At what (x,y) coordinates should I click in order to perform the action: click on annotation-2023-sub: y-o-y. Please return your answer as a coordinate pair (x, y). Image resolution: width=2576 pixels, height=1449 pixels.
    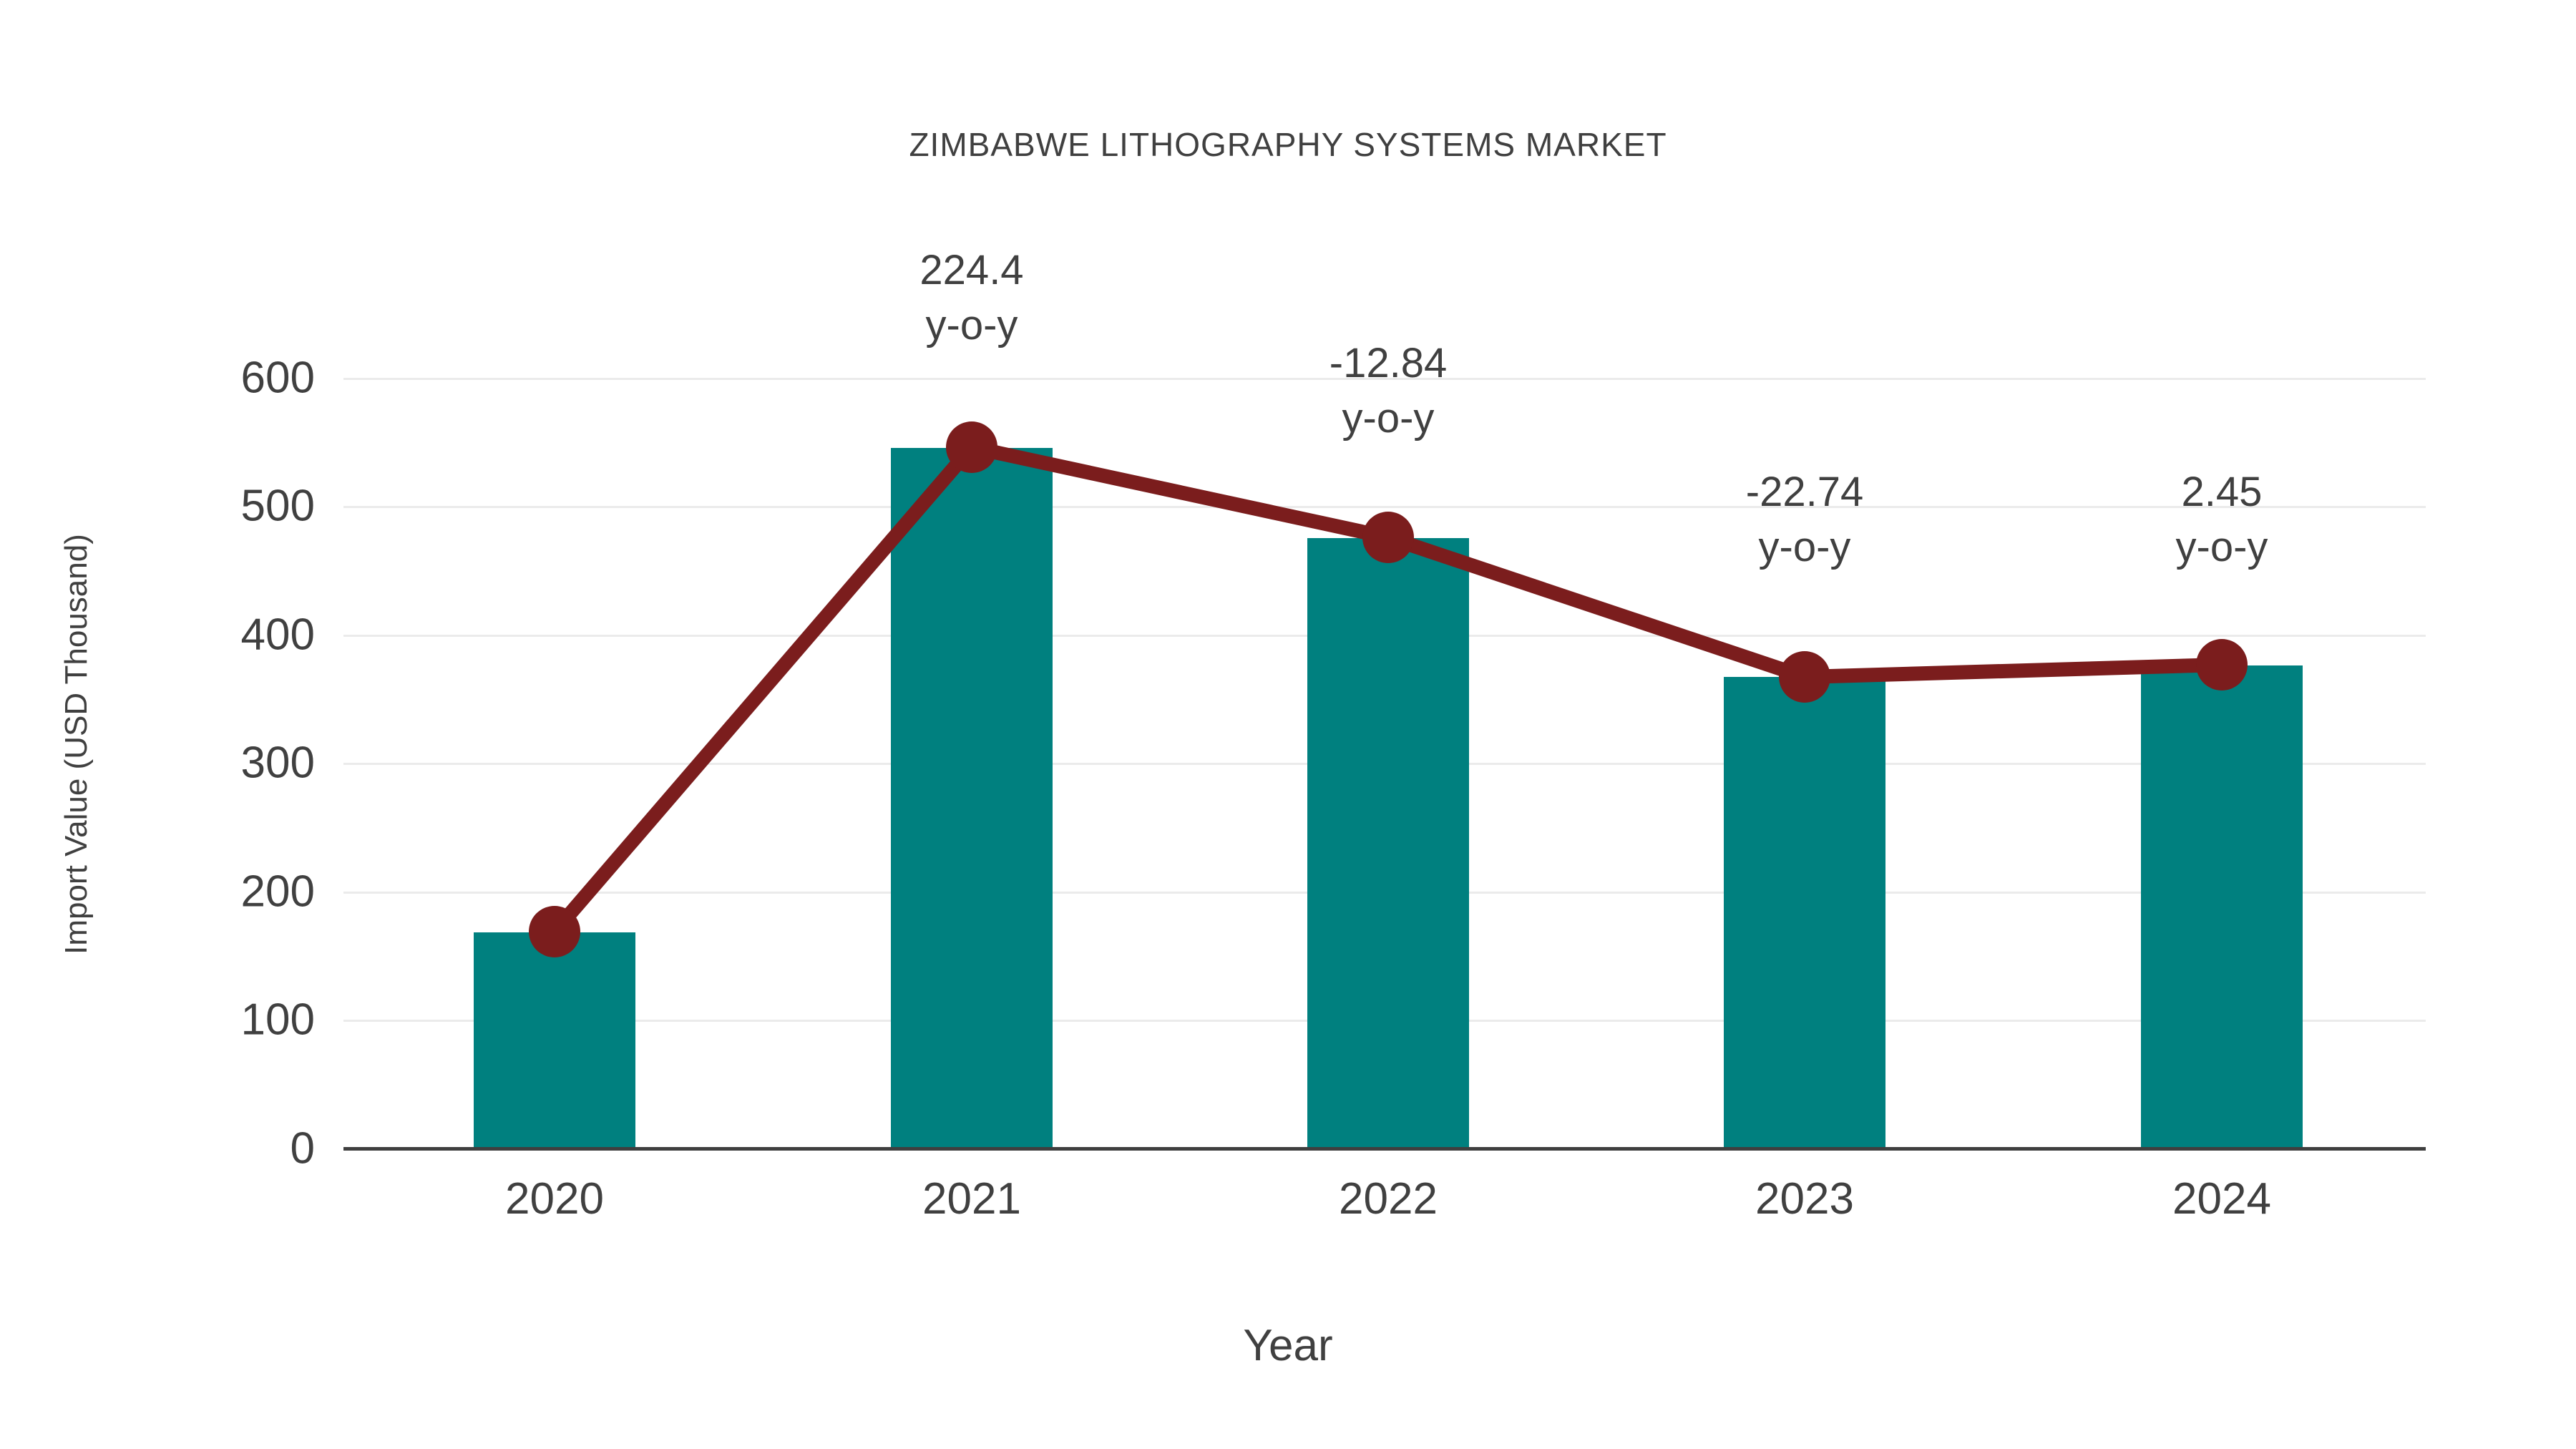
    Looking at the image, I should click on (1804, 546).